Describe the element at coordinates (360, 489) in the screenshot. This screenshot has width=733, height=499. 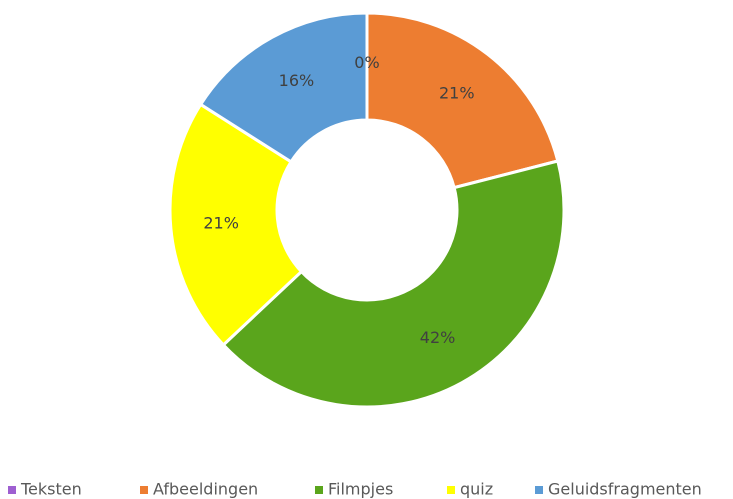
I see `legend-label: Filmpjes` at that location.